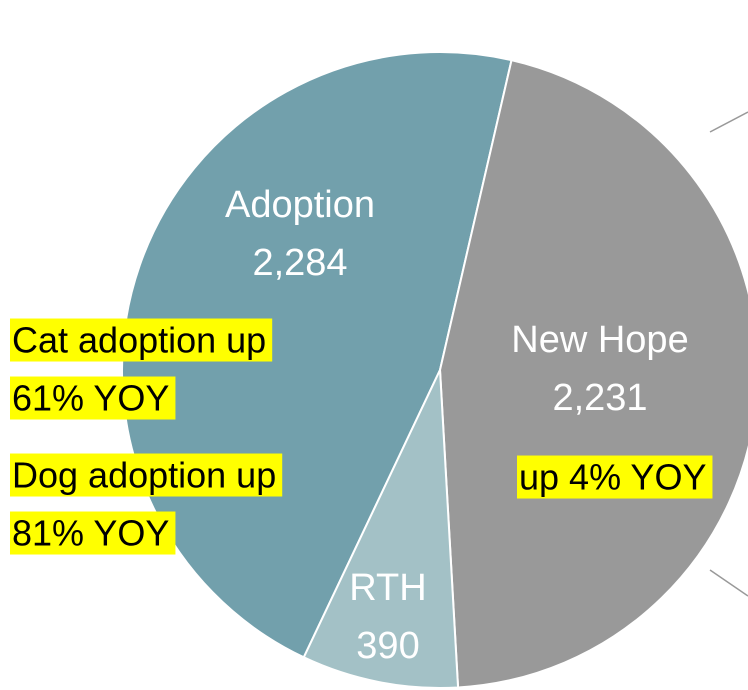 Image resolution: width=748 pixels, height=690 pixels. Describe the element at coordinates (90, 533) in the screenshot. I see `annotation: 81% YOY` at that location.